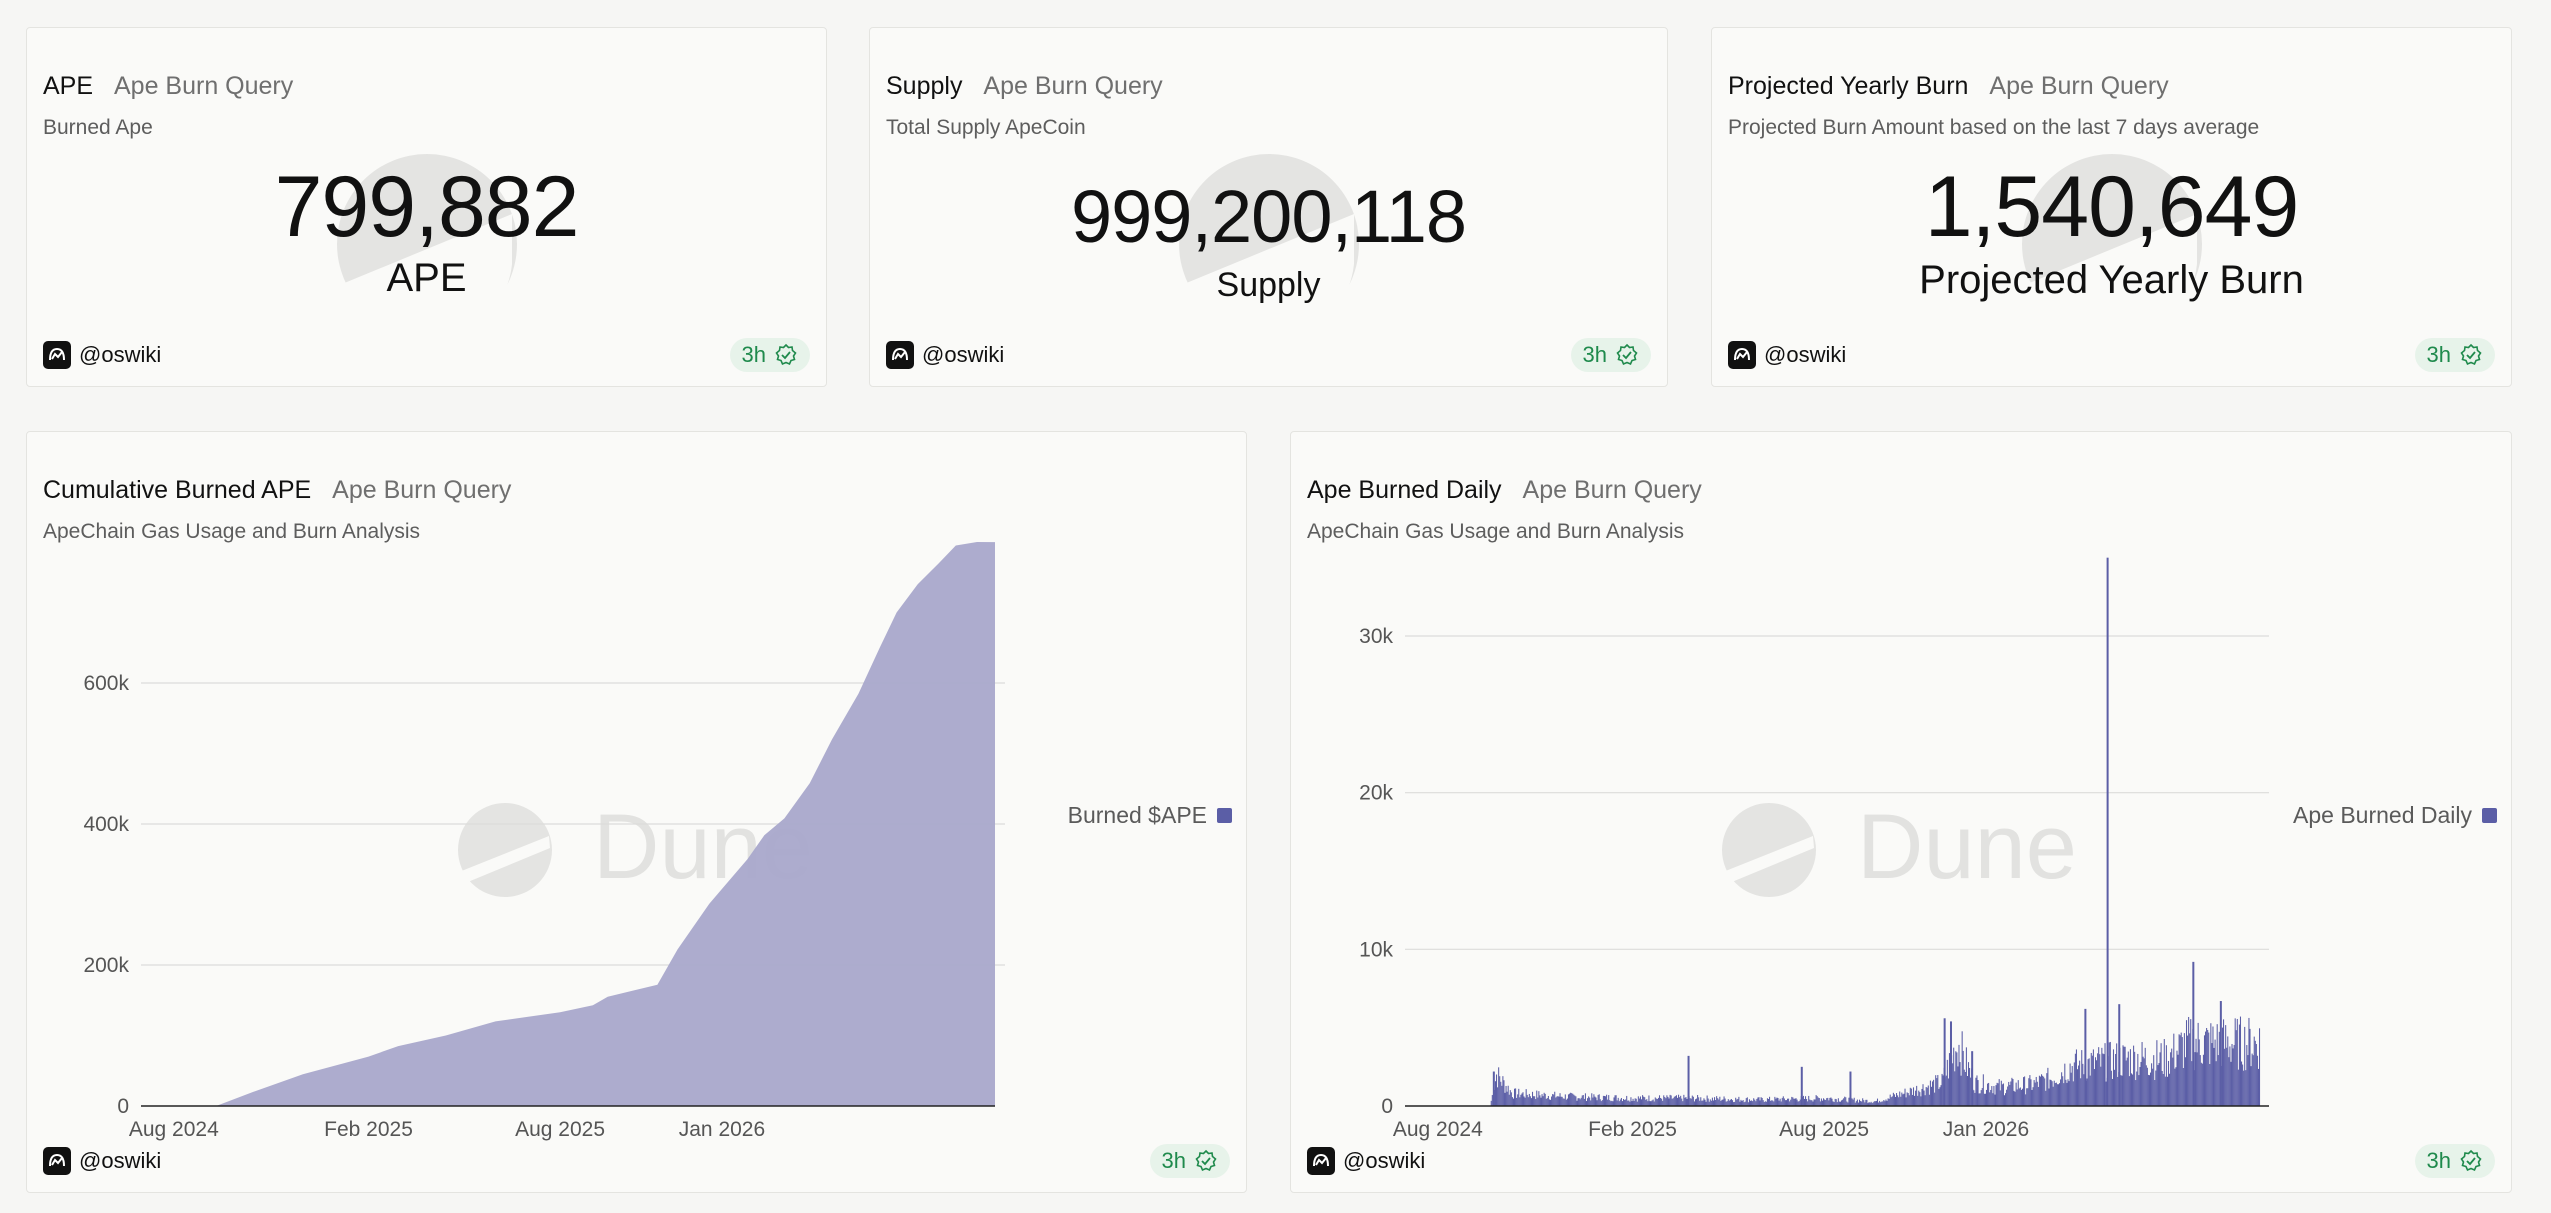  What do you see at coordinates (924, 86) in the screenshot?
I see `card-title: Supply` at bounding box center [924, 86].